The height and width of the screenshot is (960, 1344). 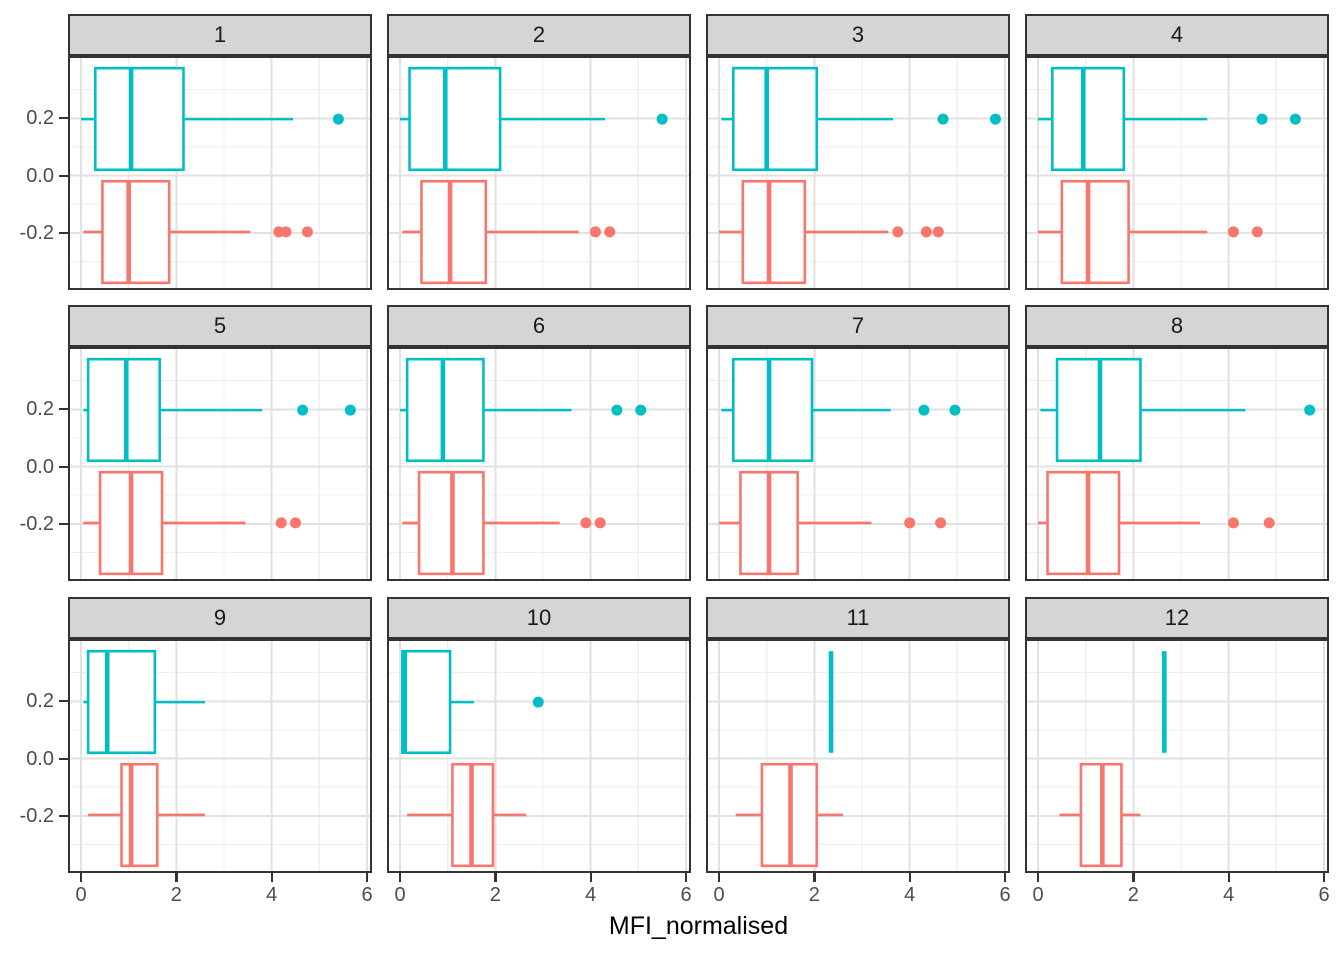 I want to click on boxplot-degenerate-bar, so click(x=831, y=702).